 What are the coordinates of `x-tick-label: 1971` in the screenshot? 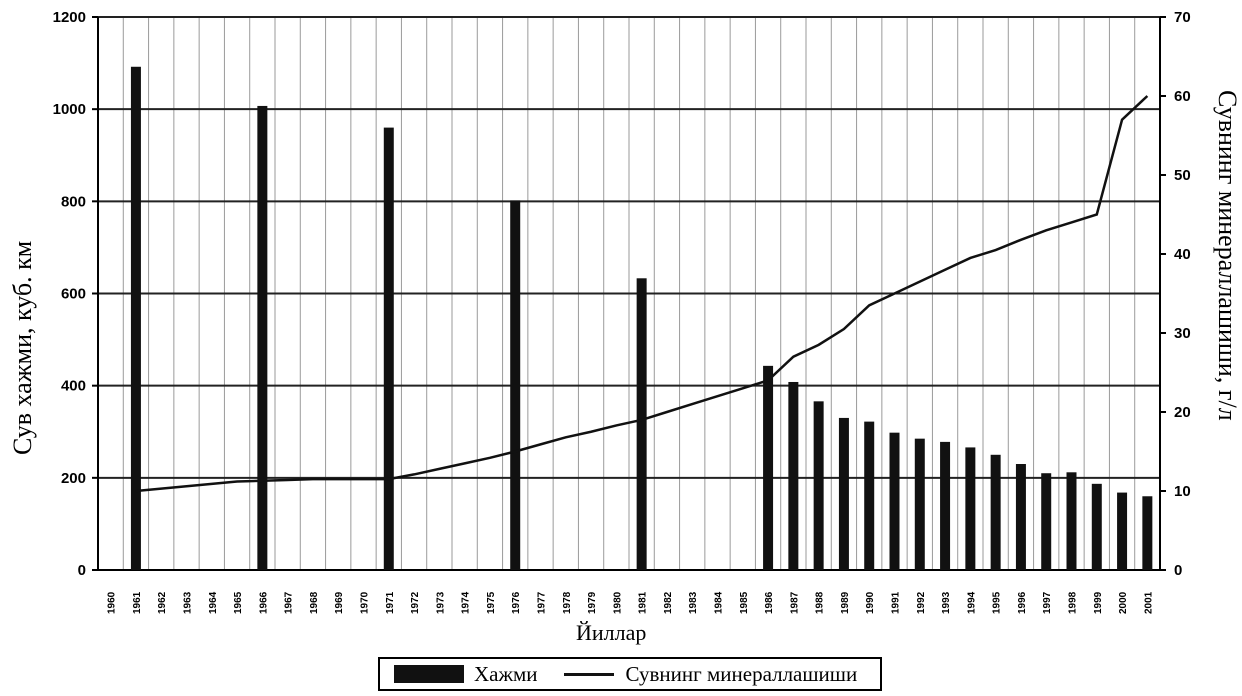 It's located at (390, 602).